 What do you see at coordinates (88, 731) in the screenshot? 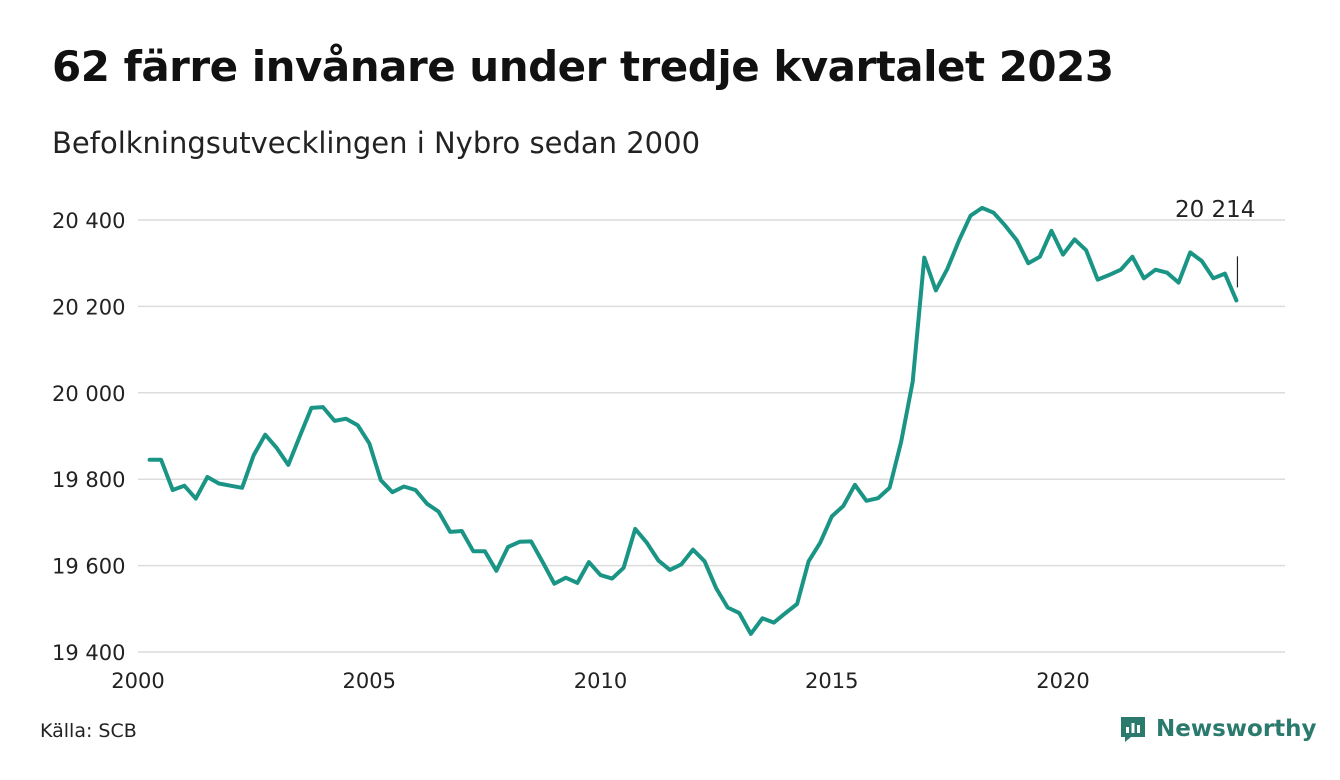
I see `source-label: Källa: SCB` at bounding box center [88, 731].